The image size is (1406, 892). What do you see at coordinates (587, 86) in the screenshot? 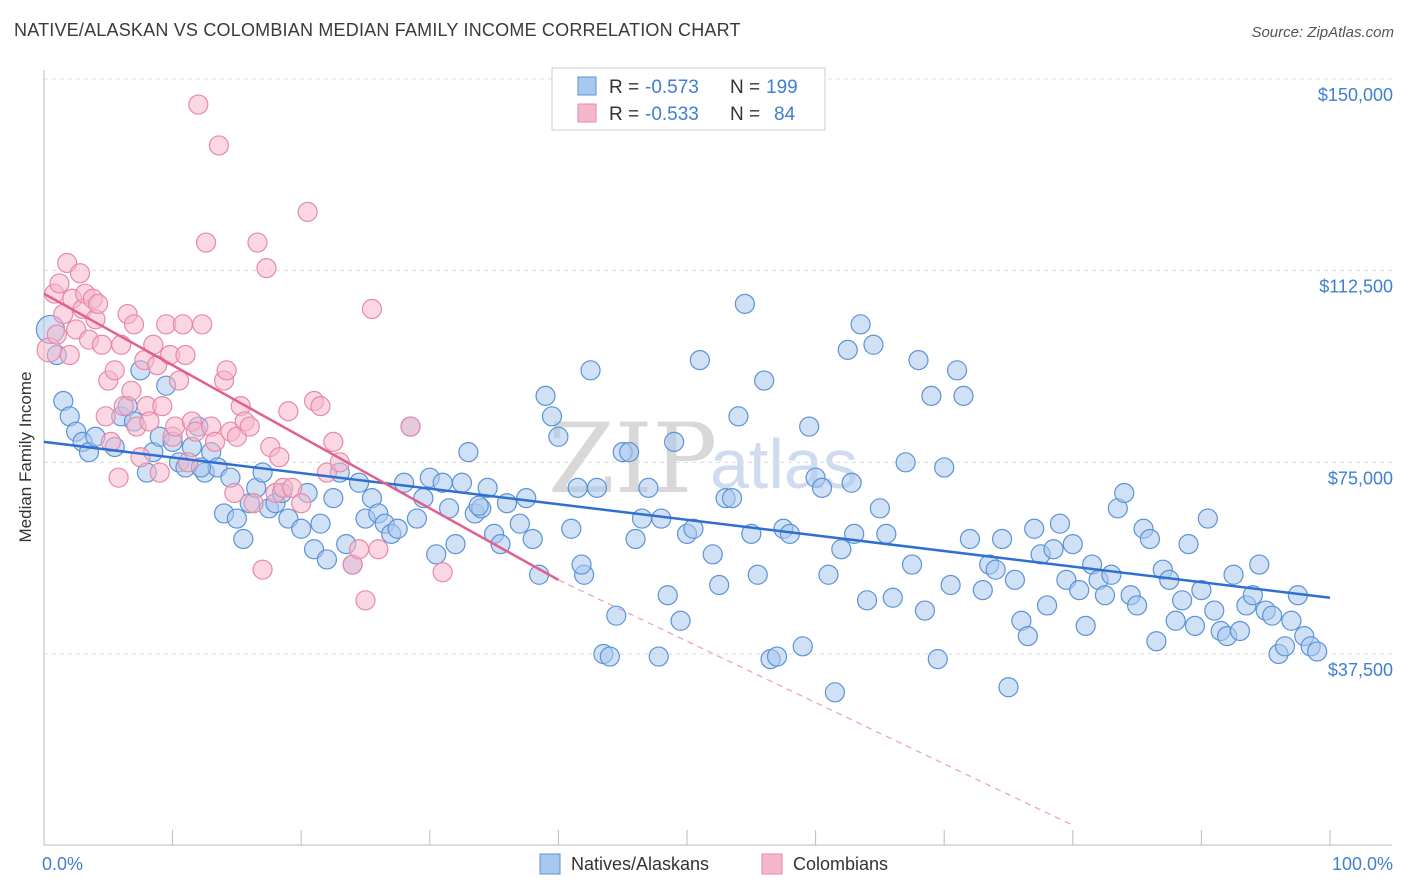
I see `legend-swatch-natives` at bounding box center [587, 86].